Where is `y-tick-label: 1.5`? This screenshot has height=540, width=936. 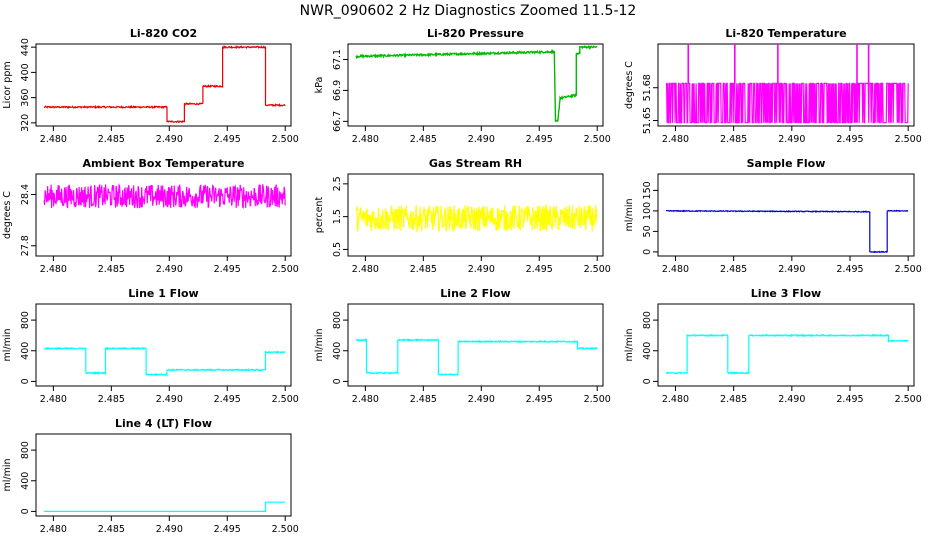 y-tick-label: 1.5 is located at coordinates (337, 216).